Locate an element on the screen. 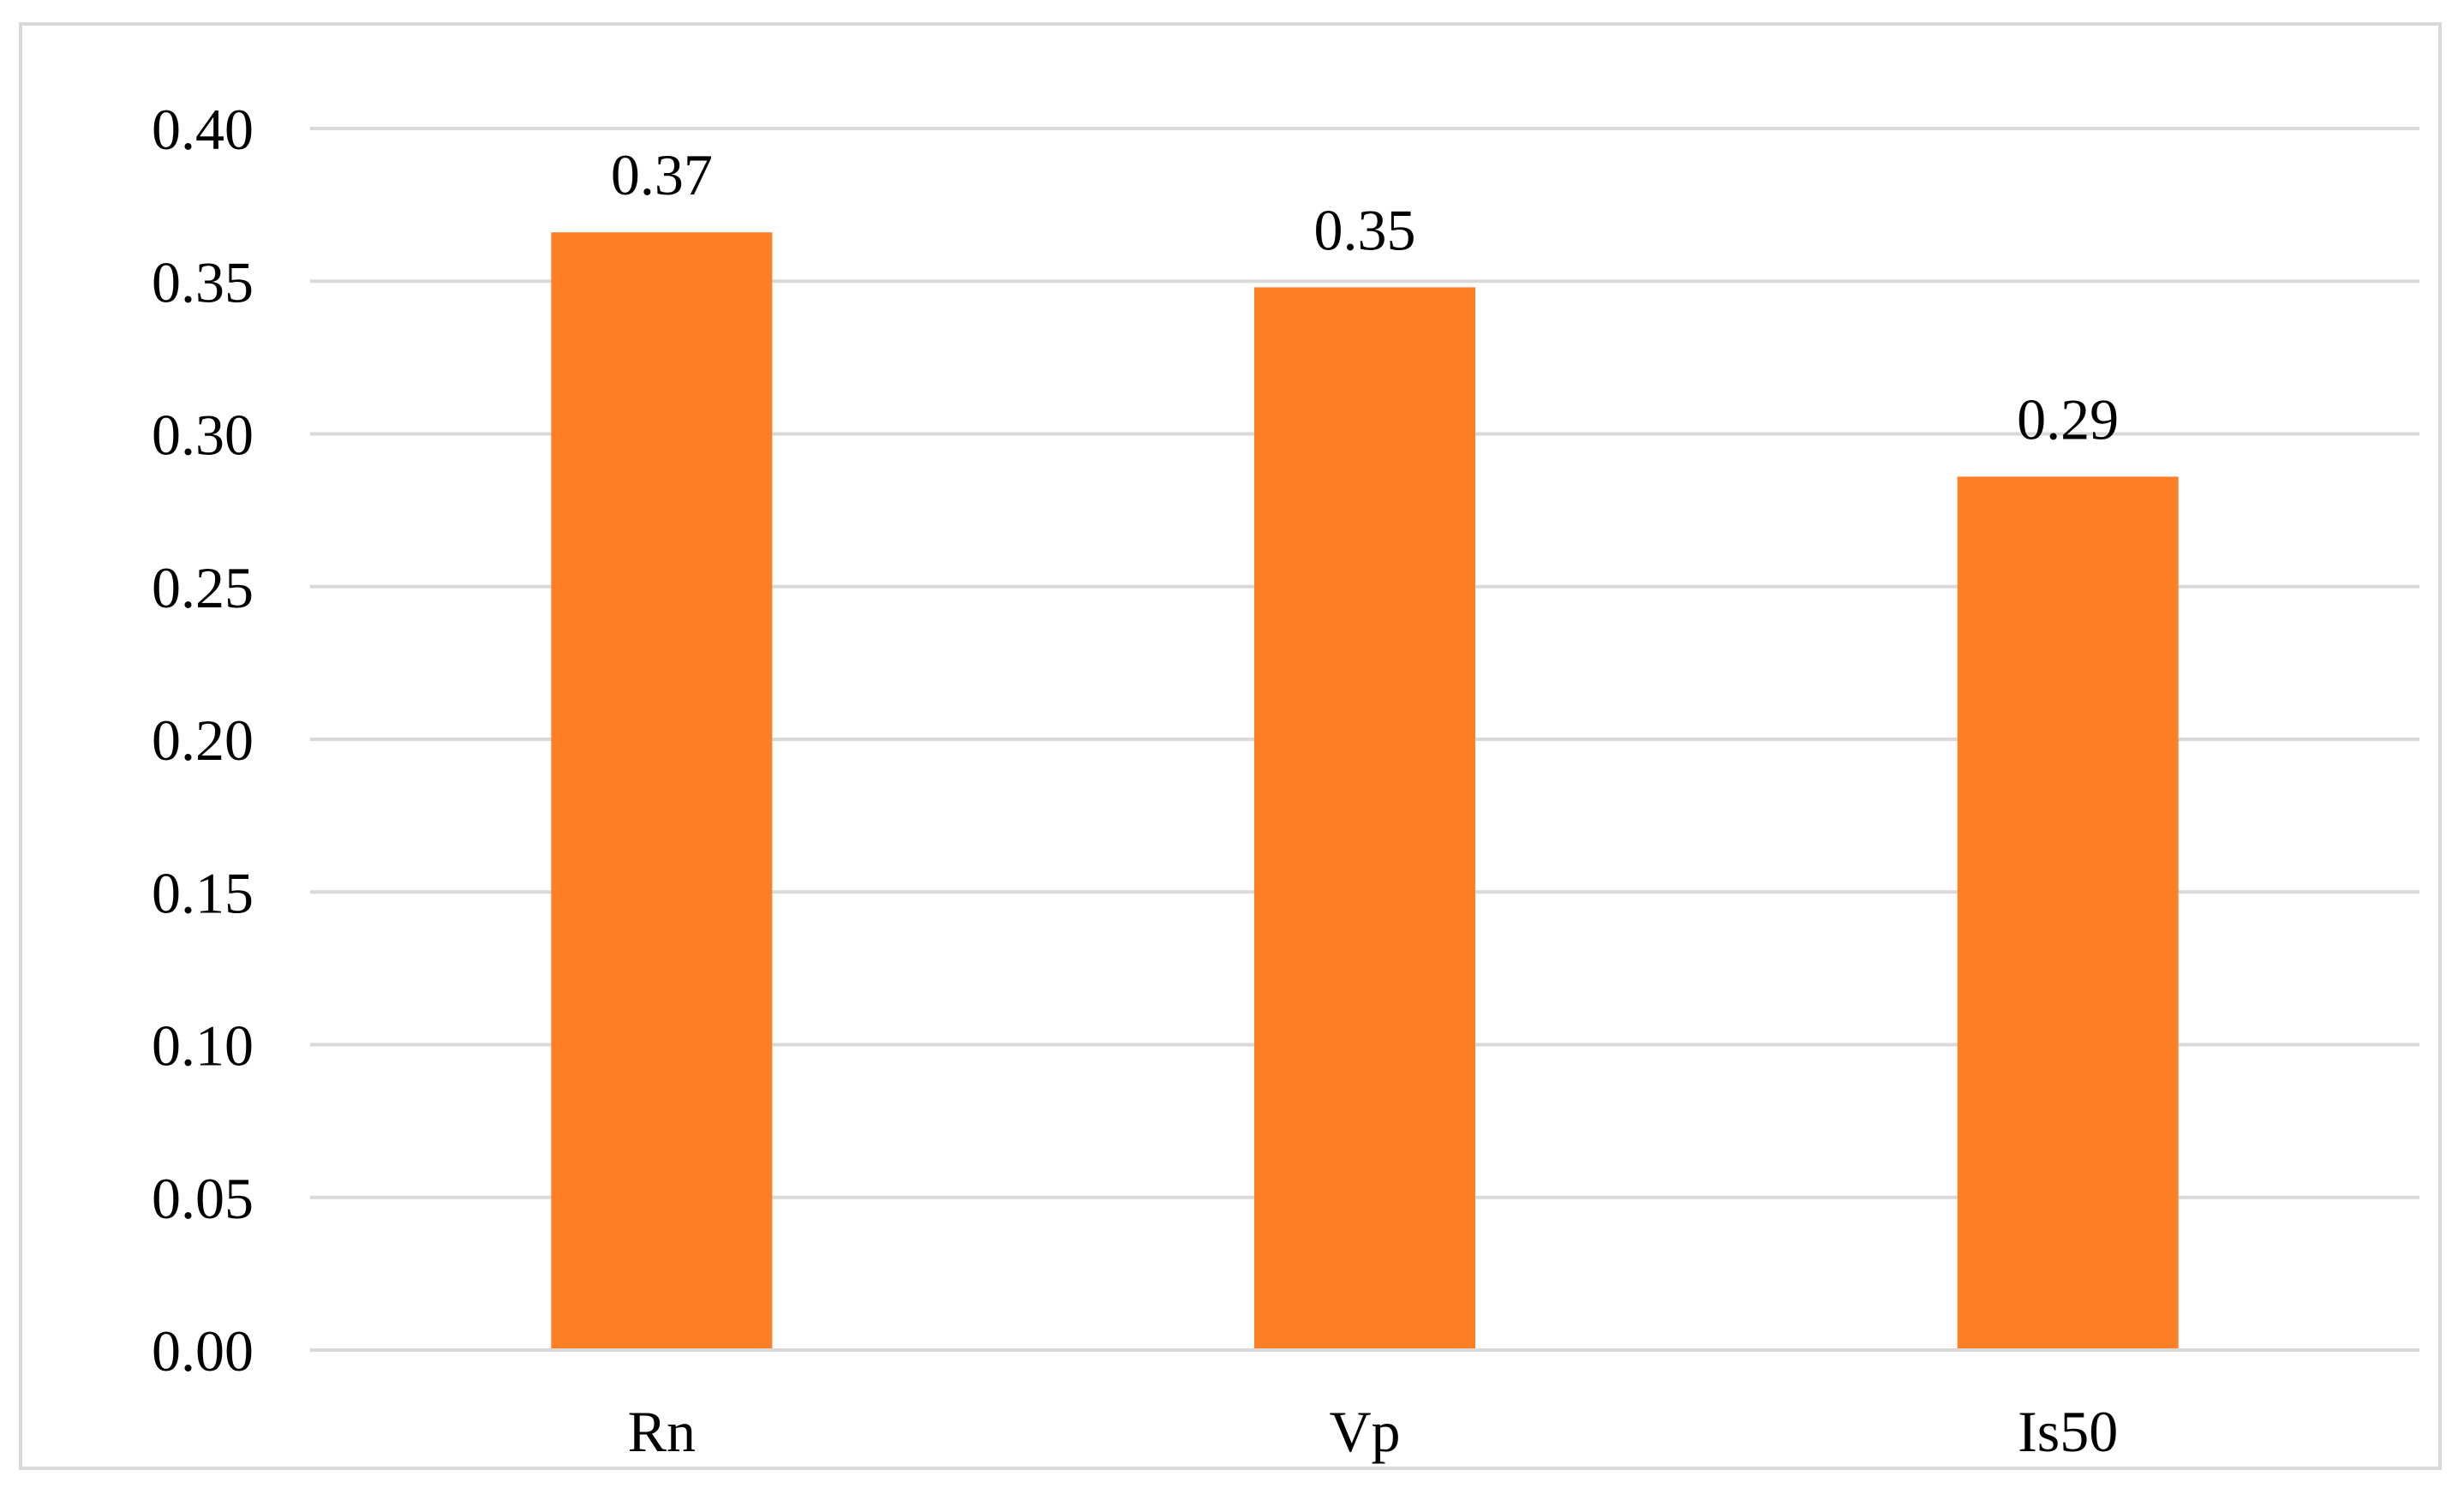 This screenshot has width=2464, height=1494. data-label-vp: 0.35 is located at coordinates (1365, 229).